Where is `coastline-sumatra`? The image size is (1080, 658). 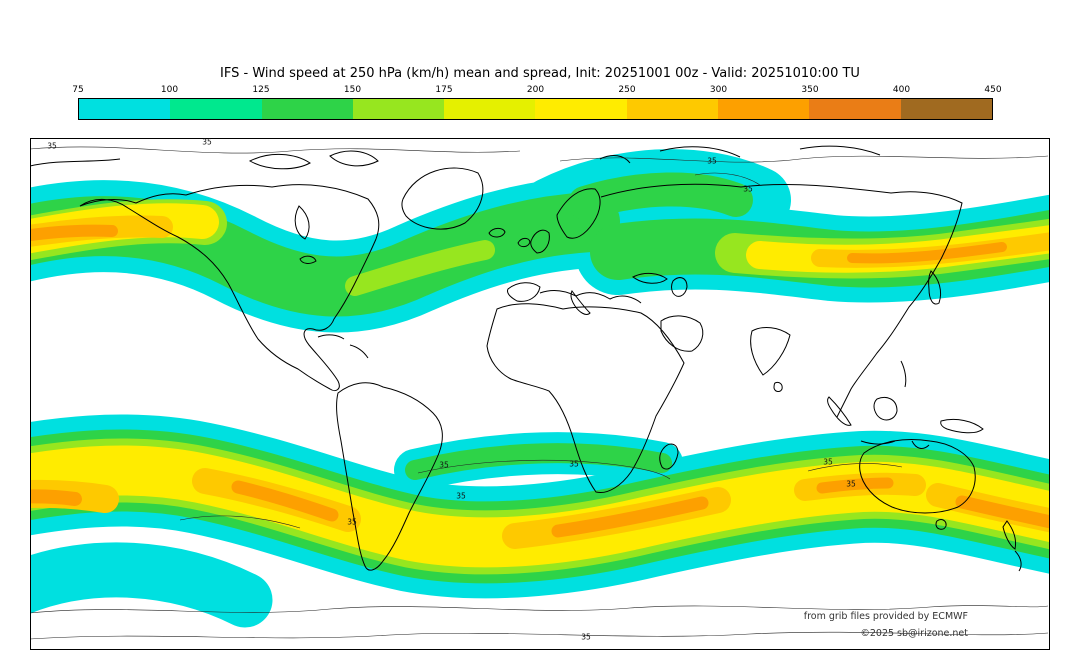
coastline-sumatra is located at coordinates (839, 411).